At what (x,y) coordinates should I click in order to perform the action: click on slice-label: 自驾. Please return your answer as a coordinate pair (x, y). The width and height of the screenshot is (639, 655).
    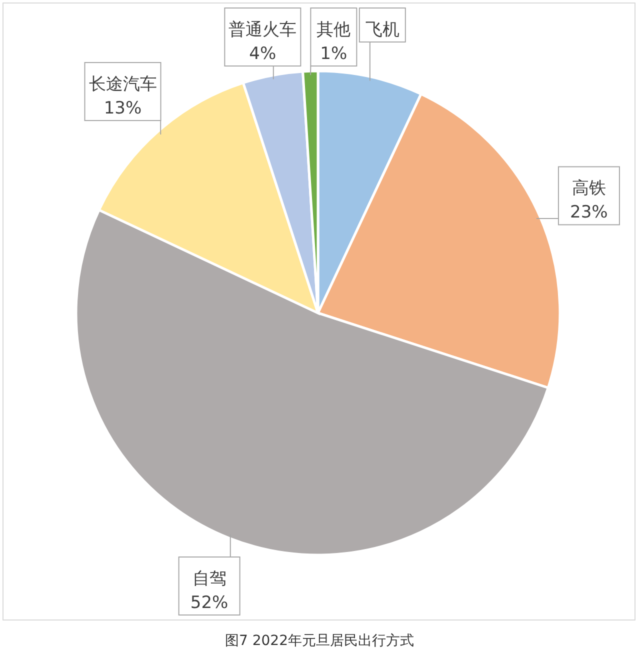
    Looking at the image, I should click on (209, 579).